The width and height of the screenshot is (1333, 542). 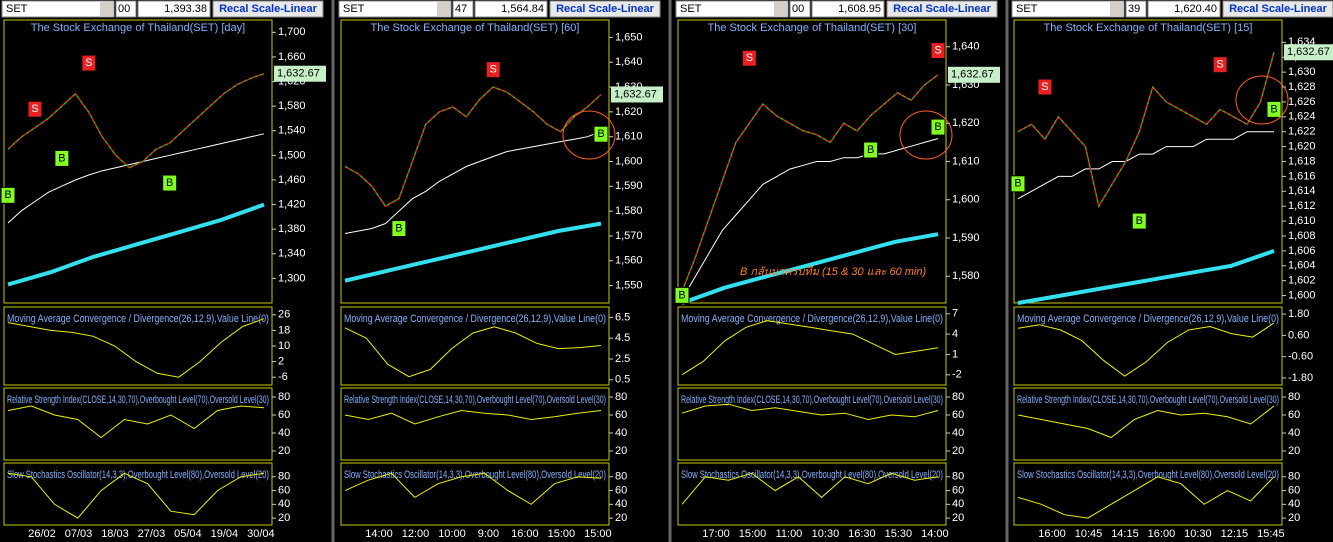 I want to click on x-tick-label: 15:30, so click(x=899, y=534).